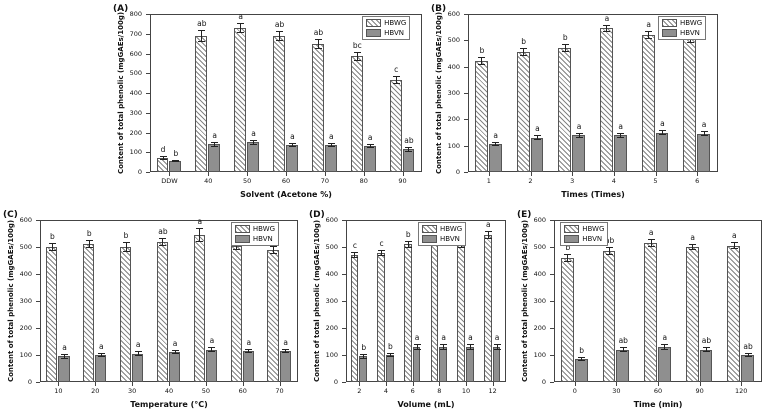  Describe the element at coordinates (25, 220) in the screenshot. I see `y-tick-label: 600` at that location.